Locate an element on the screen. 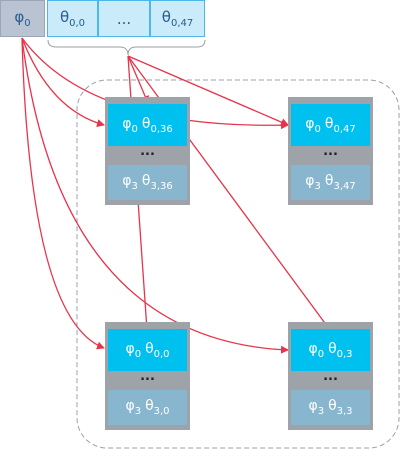 Image resolution: width=405 pixels, height=450 pixels. symbol: θ3,47 is located at coordinates (340, 182).